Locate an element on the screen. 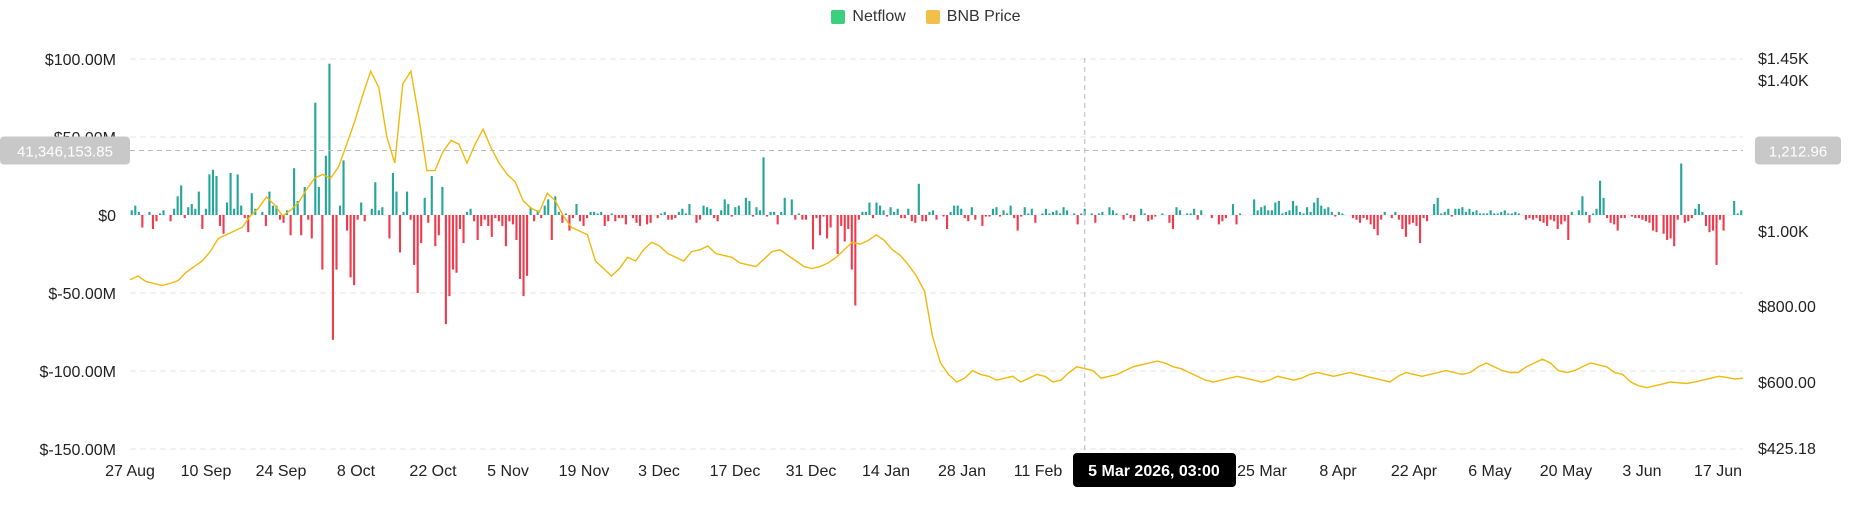 Image resolution: width=1852 pixels, height=525 pixels. legend-item-netflow: Netflow is located at coordinates (868, 17).